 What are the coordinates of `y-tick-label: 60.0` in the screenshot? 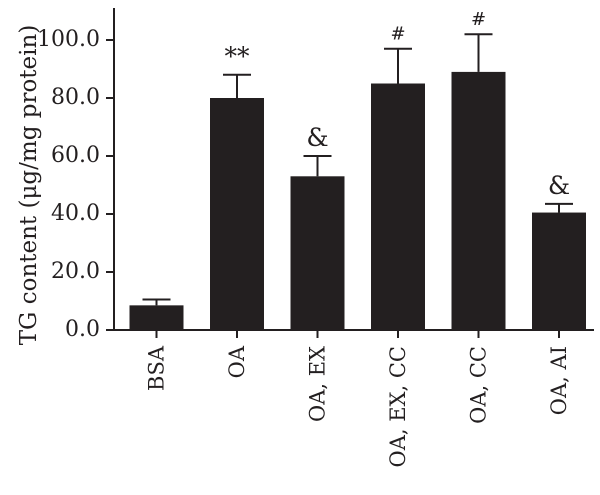 It's located at (75, 155).